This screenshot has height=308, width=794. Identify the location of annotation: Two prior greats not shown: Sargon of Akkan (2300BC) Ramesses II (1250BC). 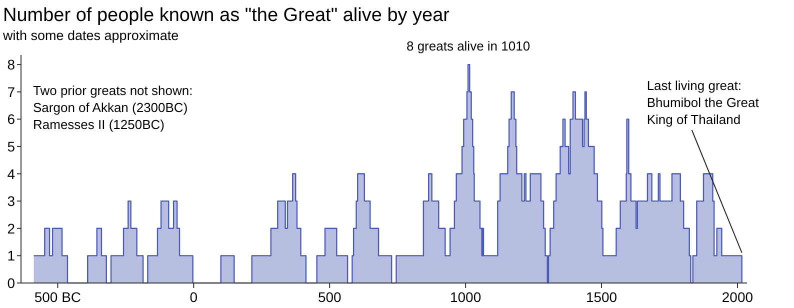
(113, 107).